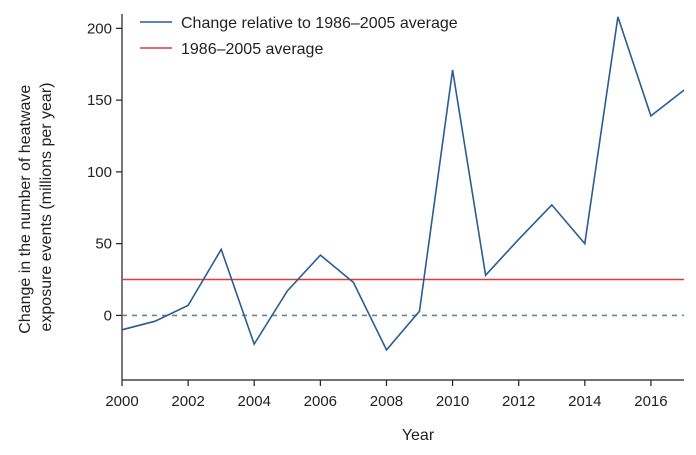  I want to click on y-axis-title-line-2: exposure events (millions per year), so click(46, 207).